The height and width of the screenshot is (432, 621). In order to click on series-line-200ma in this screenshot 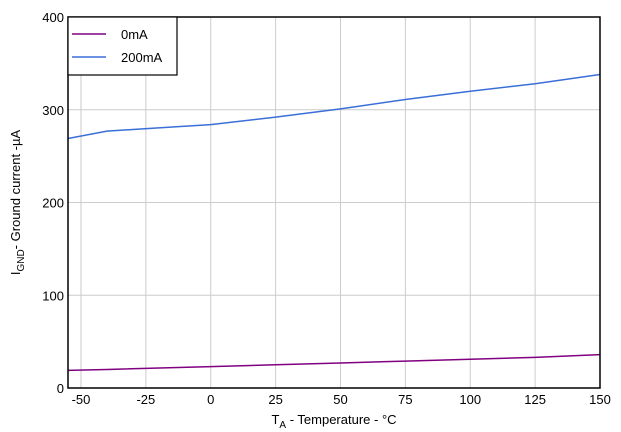, I will do `click(334, 106)`.